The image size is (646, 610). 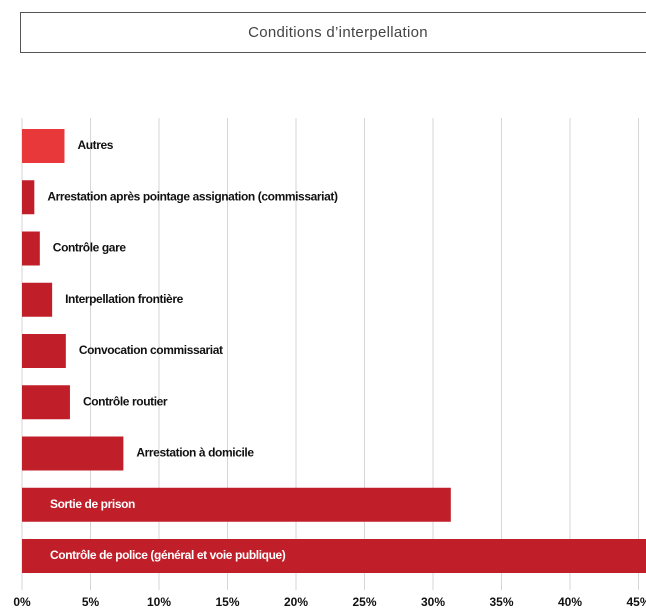 What do you see at coordinates (364, 602) in the screenshot?
I see `x-tick-label: 25%` at bounding box center [364, 602].